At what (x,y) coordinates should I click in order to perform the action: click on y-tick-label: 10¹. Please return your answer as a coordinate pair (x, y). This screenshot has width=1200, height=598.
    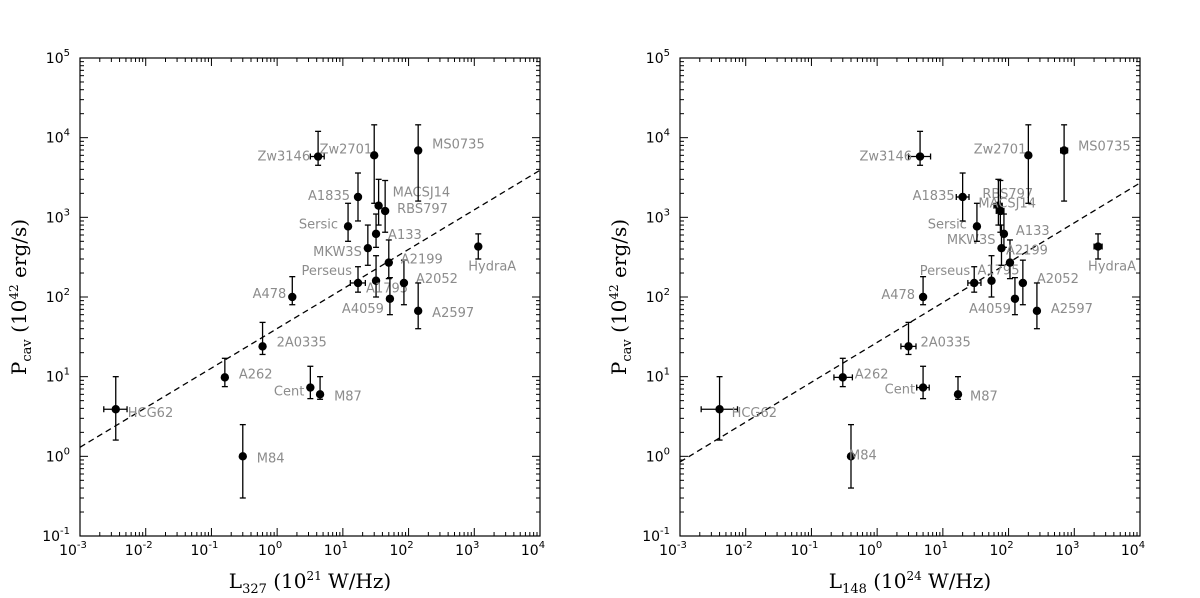
    Looking at the image, I should click on (658, 376).